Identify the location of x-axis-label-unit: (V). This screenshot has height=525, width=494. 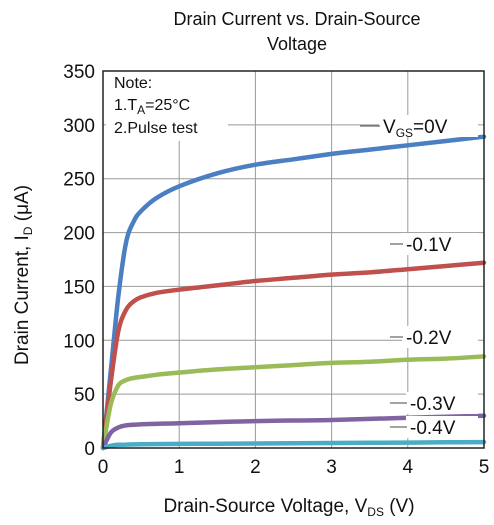
(399, 506).